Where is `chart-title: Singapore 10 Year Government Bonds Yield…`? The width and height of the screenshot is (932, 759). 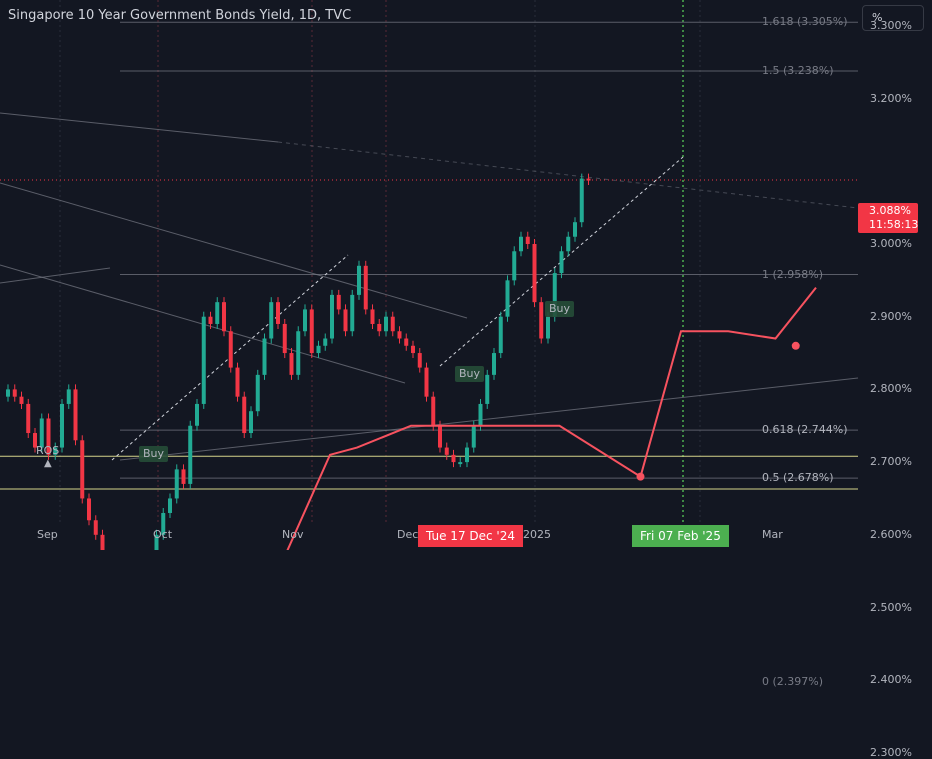
chart-title: Singapore 10 Year Government Bonds Yield… is located at coordinates (180, 15).